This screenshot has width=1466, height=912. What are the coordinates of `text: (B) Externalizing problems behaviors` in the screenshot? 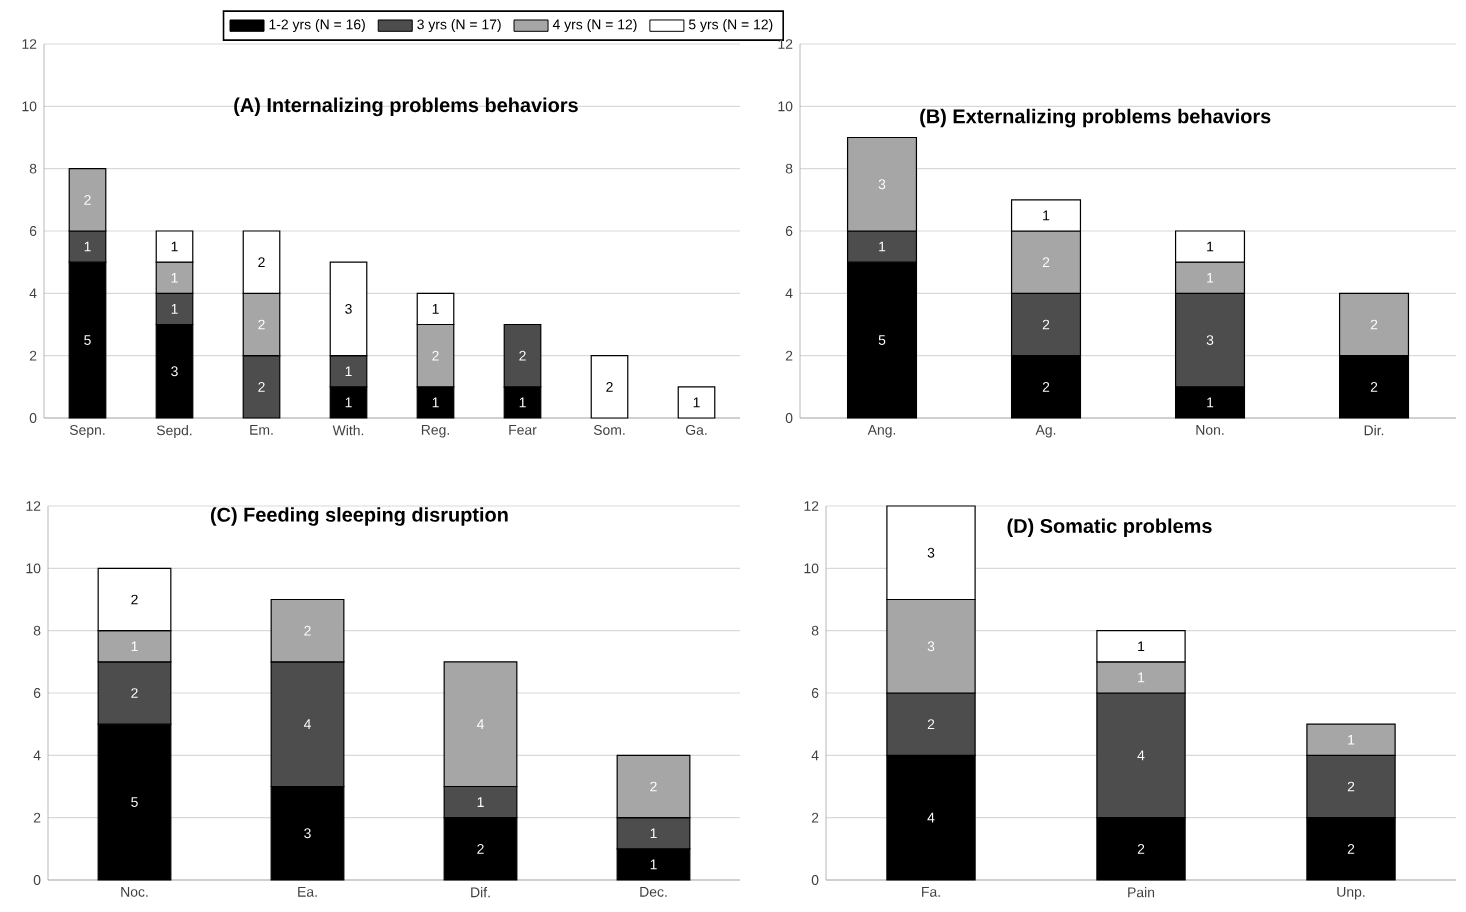 It's located at (1095, 118).